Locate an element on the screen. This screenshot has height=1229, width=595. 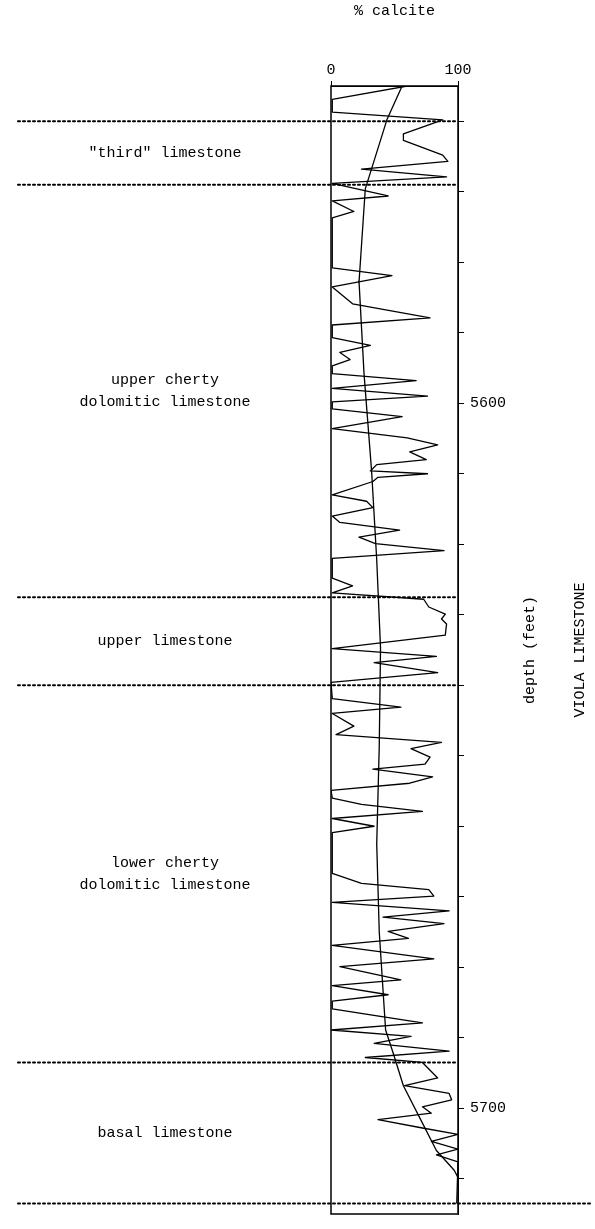
text: VIOLA LIMESTONE is located at coordinates (580, 650).